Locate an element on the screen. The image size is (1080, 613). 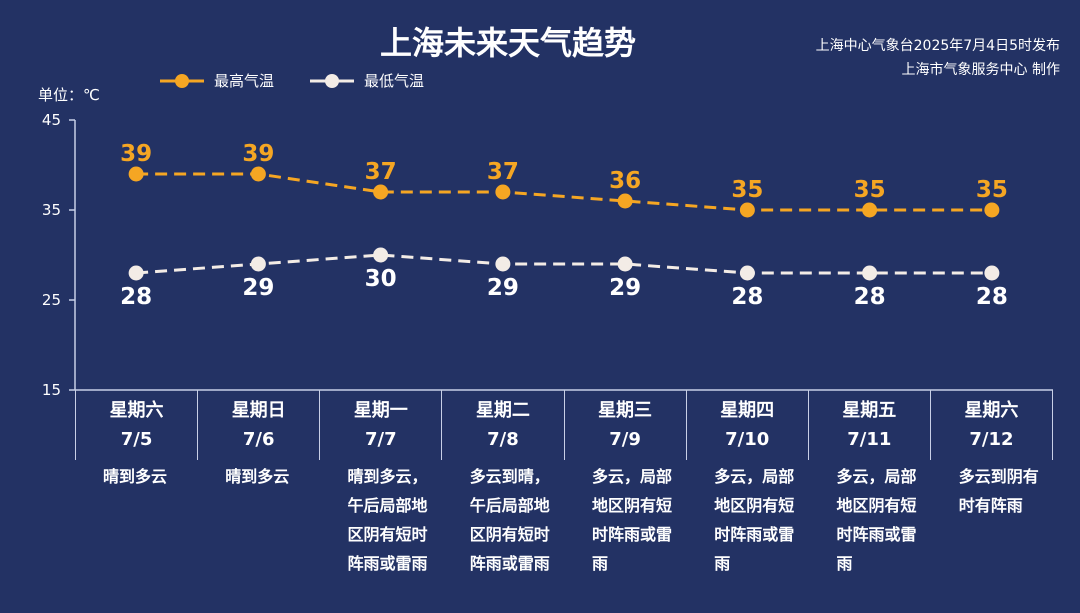
weather-description: 晴到多云，午后局部地区阴有短时阵雨或雷雨 is located at coordinates (387, 520).